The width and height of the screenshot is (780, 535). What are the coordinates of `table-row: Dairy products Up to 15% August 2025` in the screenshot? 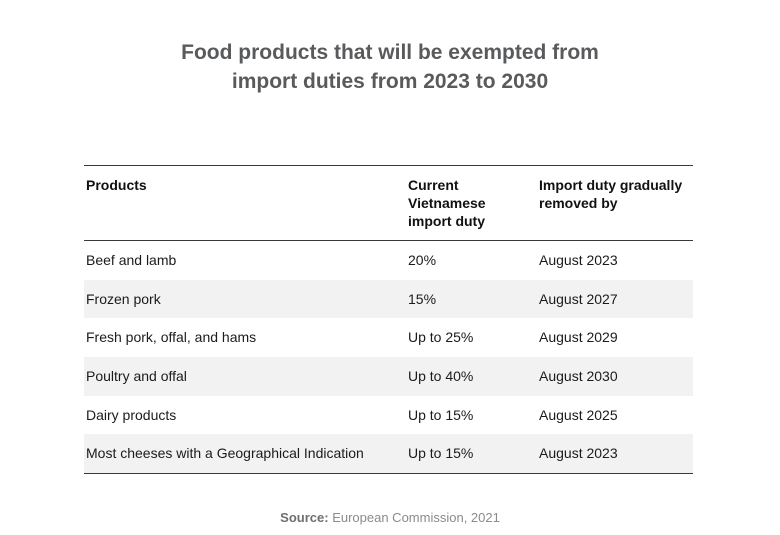 It's located at (388, 415).